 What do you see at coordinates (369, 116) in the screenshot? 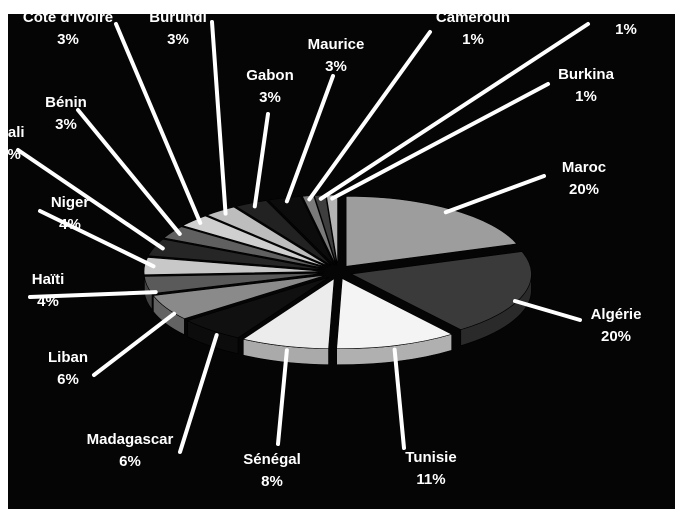
I see `leader-line-cameroun` at bounding box center [369, 116].